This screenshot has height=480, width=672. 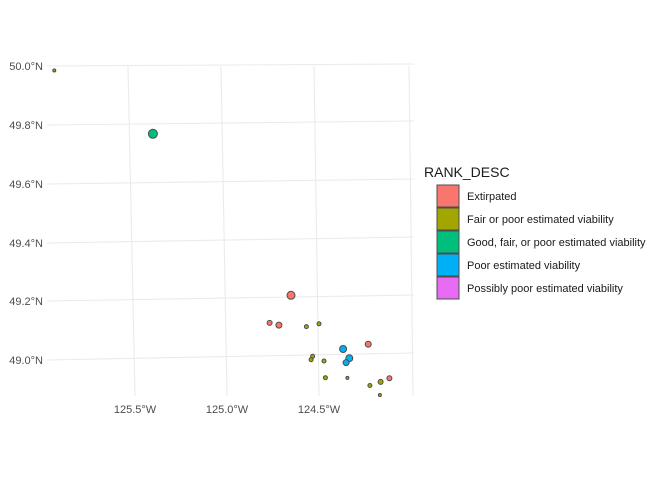 I want to click on lat-tick-label: 49.4°N, so click(x=26, y=244).